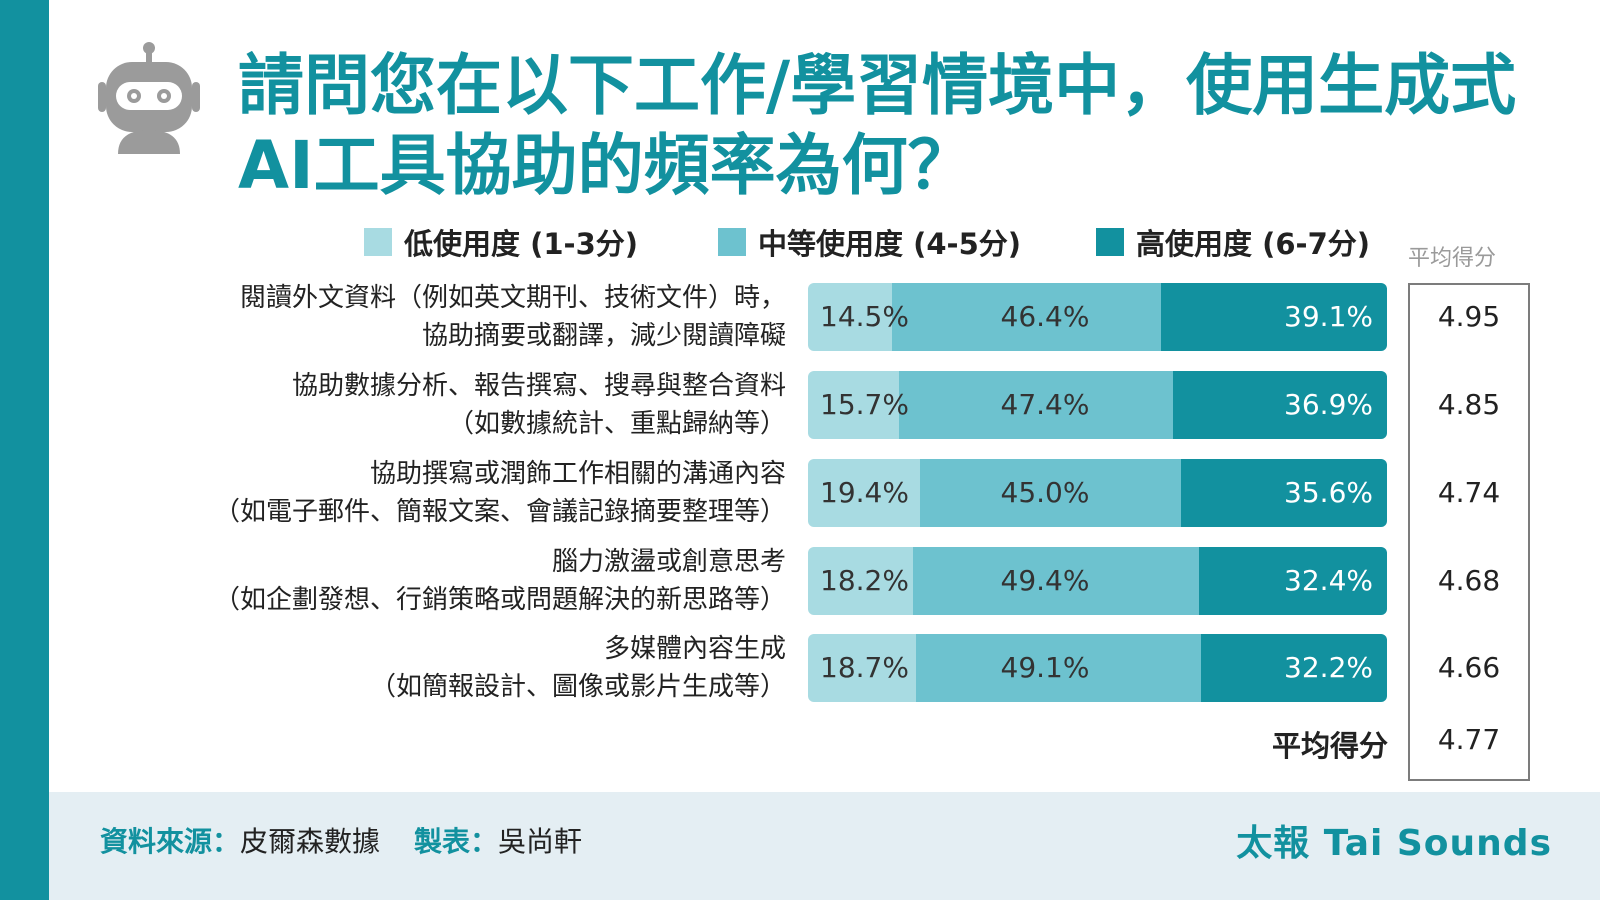 This screenshot has width=1600, height=900. What do you see at coordinates (864, 316) in the screenshot?
I see `data-label-low: 14.5%` at bounding box center [864, 316].